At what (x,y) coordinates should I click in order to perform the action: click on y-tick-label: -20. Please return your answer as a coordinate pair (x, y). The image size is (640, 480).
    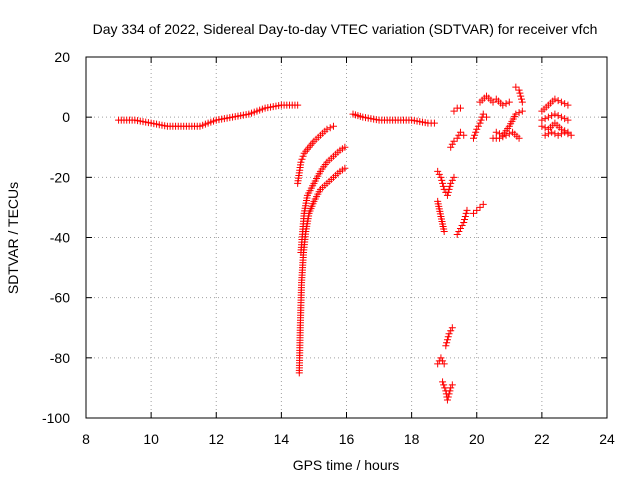
    Looking at the image, I should click on (60, 177).